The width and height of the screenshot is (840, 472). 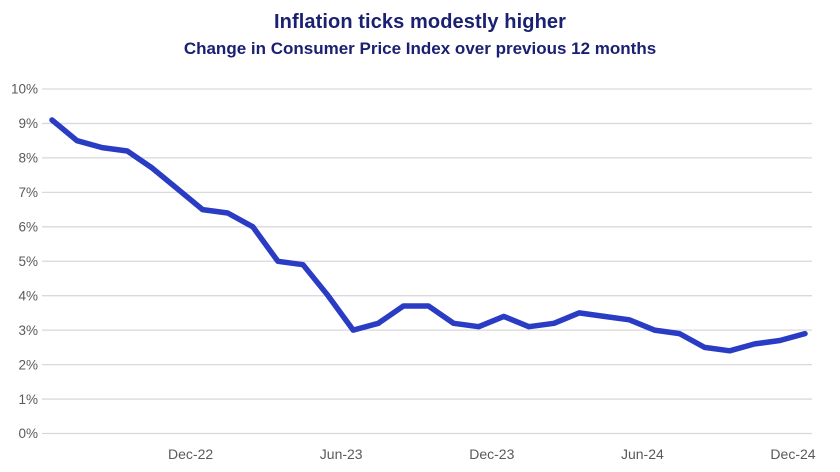 What do you see at coordinates (28, 295) in the screenshot?
I see `y-axis-label: 4%` at bounding box center [28, 295].